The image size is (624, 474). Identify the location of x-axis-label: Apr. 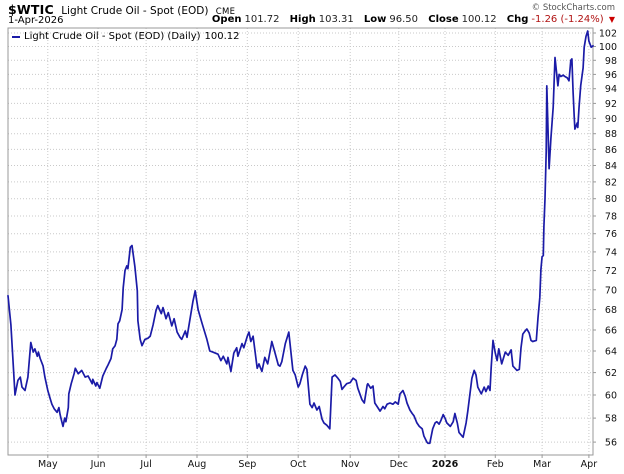
(589, 464).